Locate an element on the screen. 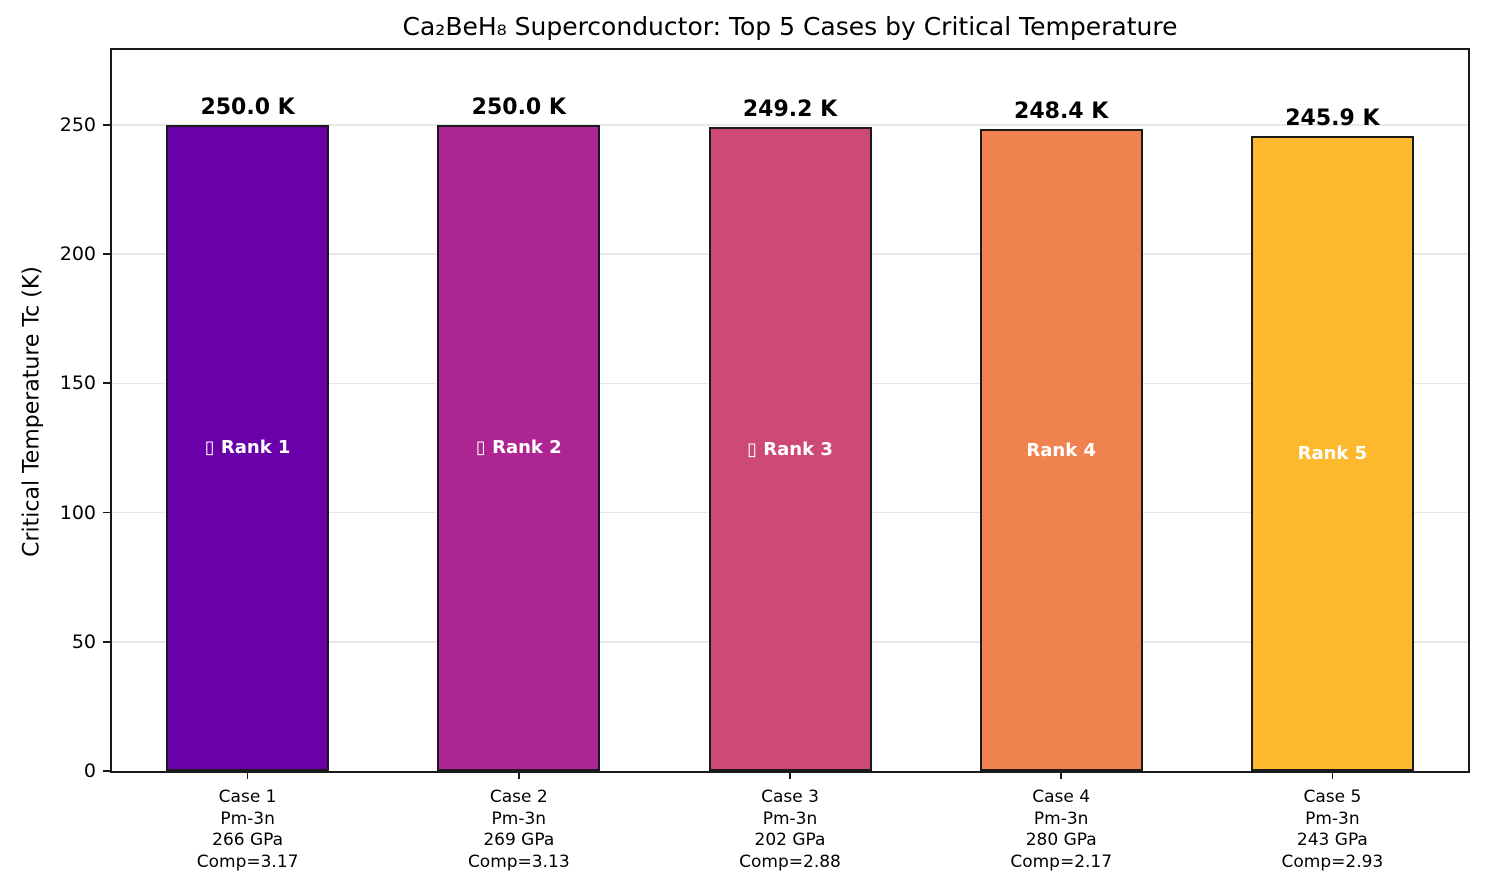 This screenshot has height=888, width=1485. x-tick-label: Case 5 Pm-3n 243 GPa Comp=2.93 is located at coordinates (1332, 829).